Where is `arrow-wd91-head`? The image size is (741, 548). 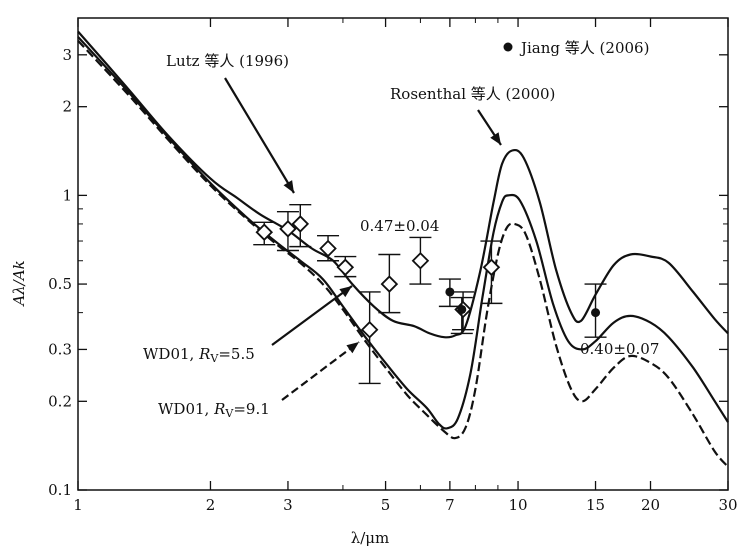
arrow-wd91-head is located at coordinates (352, 348).